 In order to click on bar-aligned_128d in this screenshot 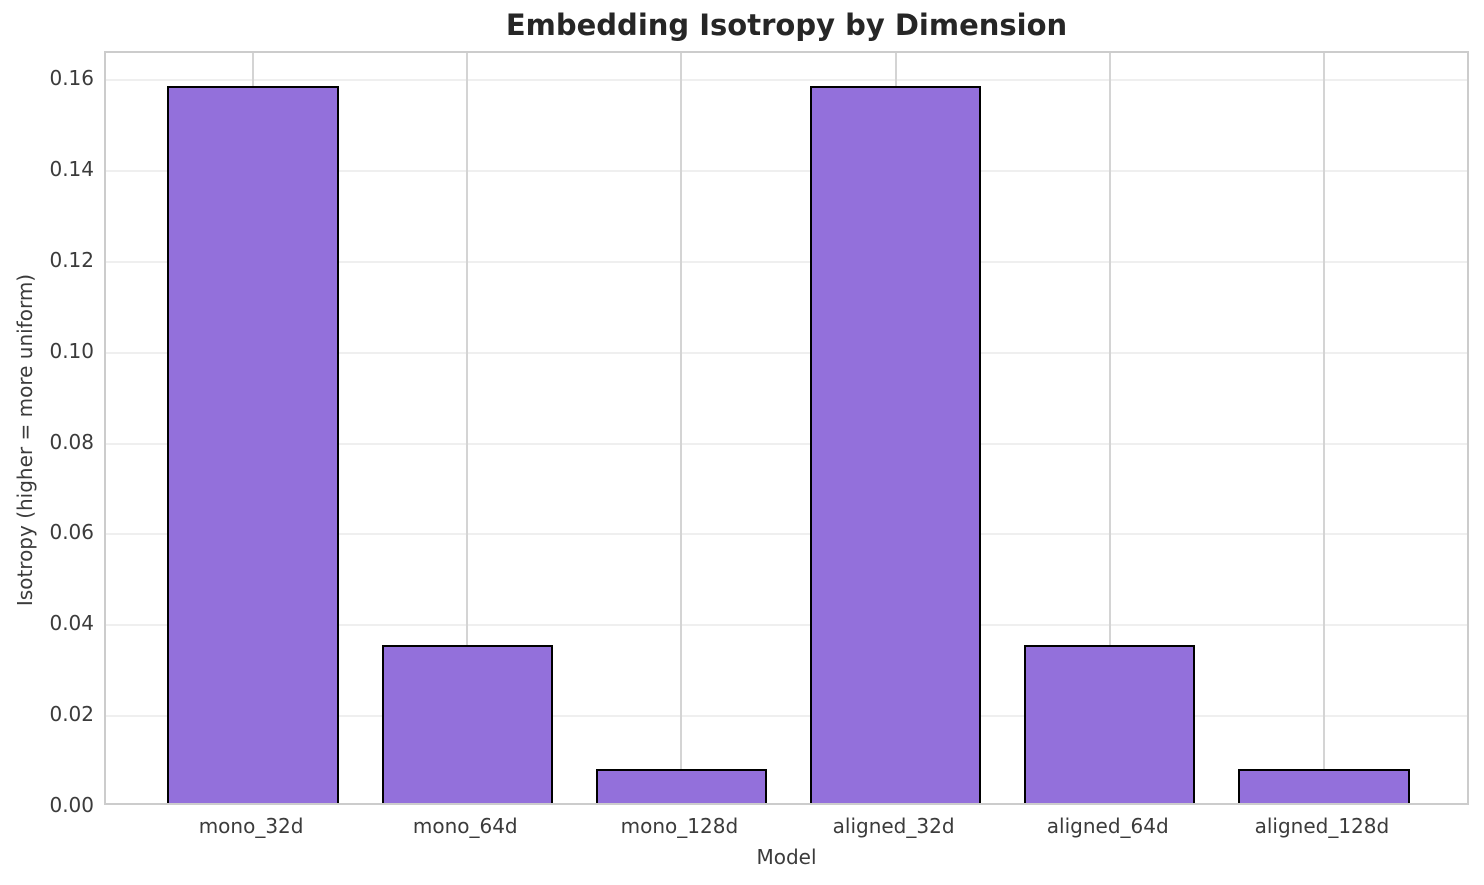, I will do `click(1324, 785)`.